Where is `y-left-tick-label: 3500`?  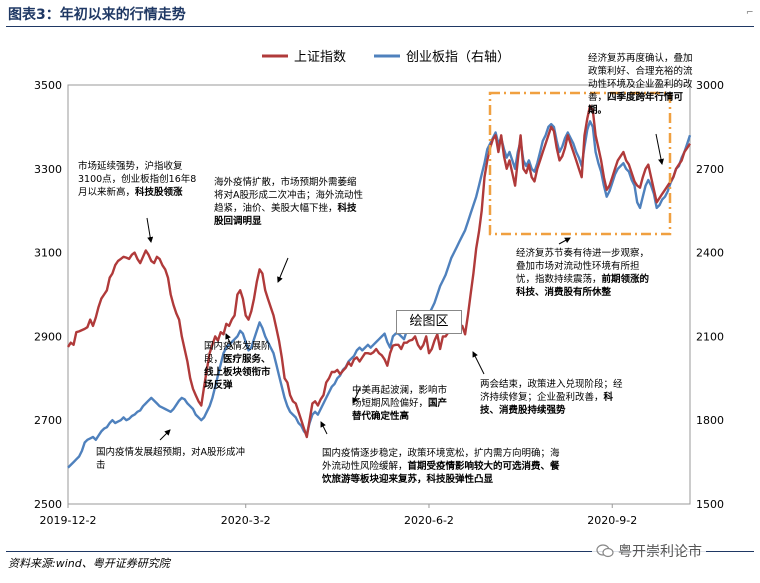 y-left-tick-label: 3500 is located at coordinates (48, 85).